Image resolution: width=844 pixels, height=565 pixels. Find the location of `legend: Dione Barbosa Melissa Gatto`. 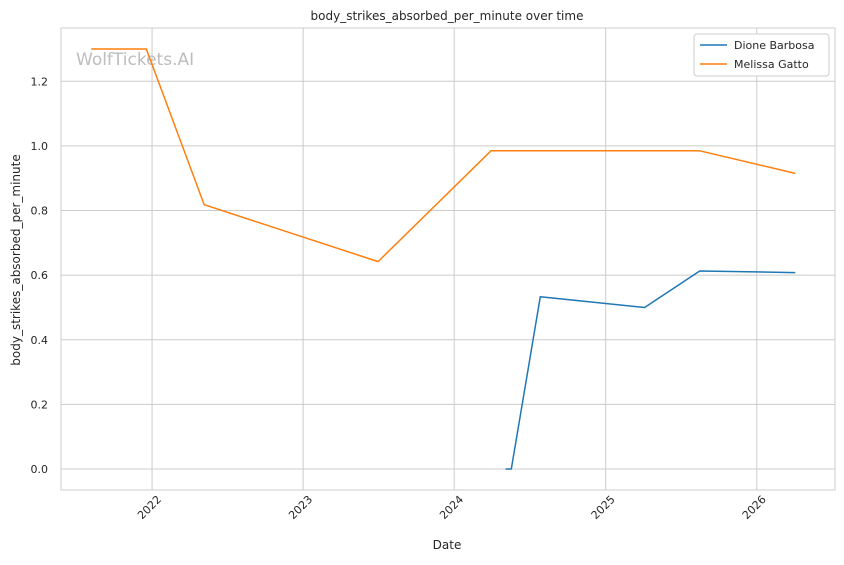

legend: Dione Barbosa Melissa Gatto is located at coordinates (761, 55).